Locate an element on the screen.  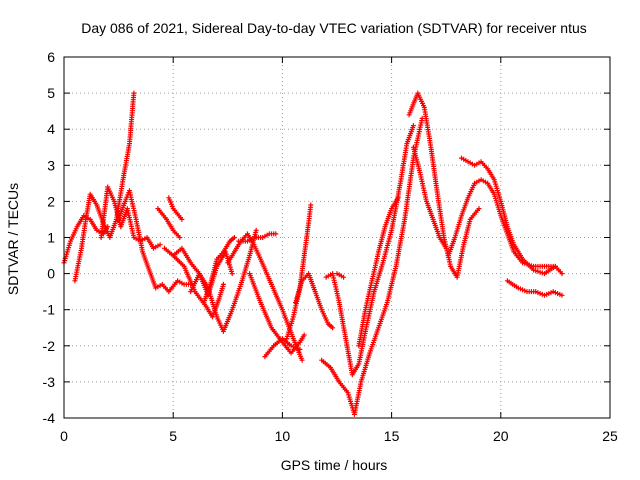
y-tick-label: 5 is located at coordinates (51, 93).